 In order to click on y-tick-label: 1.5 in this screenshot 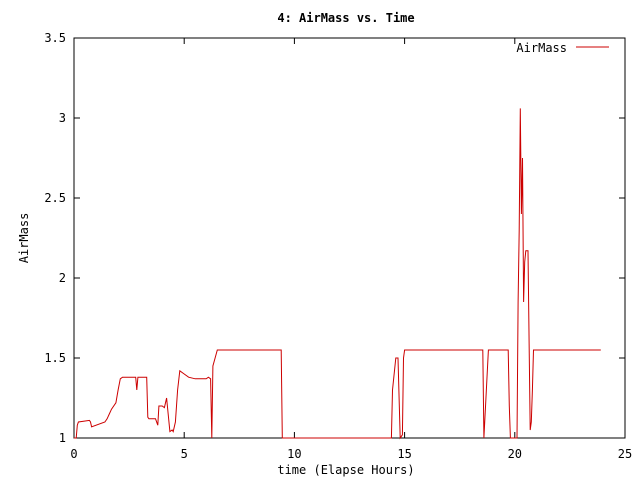, I will do `click(55, 358)`.